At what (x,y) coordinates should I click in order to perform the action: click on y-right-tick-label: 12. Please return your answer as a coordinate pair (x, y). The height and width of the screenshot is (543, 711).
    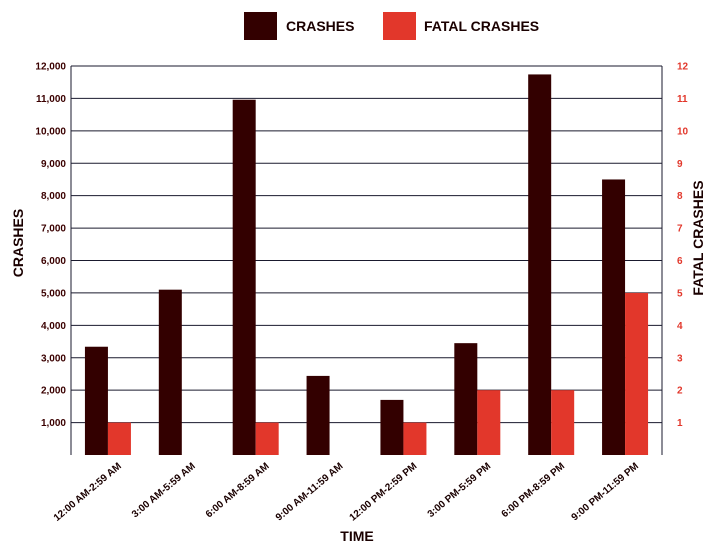
    Looking at the image, I should click on (683, 67).